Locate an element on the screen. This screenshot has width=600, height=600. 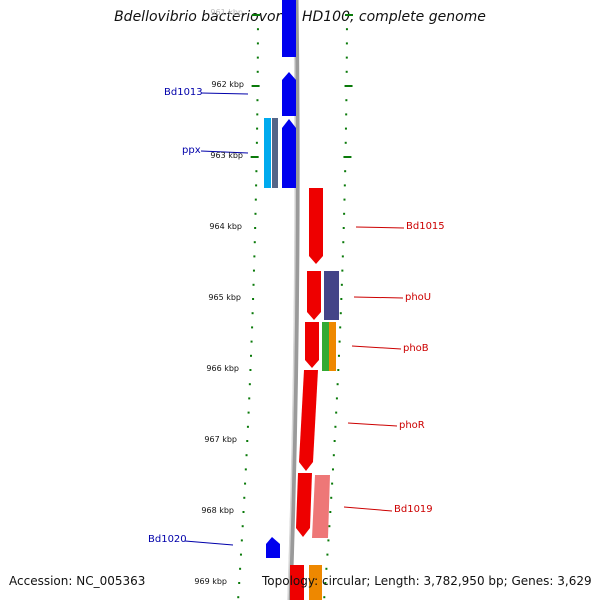
gene-top-blue is located at coordinates (289, 28).